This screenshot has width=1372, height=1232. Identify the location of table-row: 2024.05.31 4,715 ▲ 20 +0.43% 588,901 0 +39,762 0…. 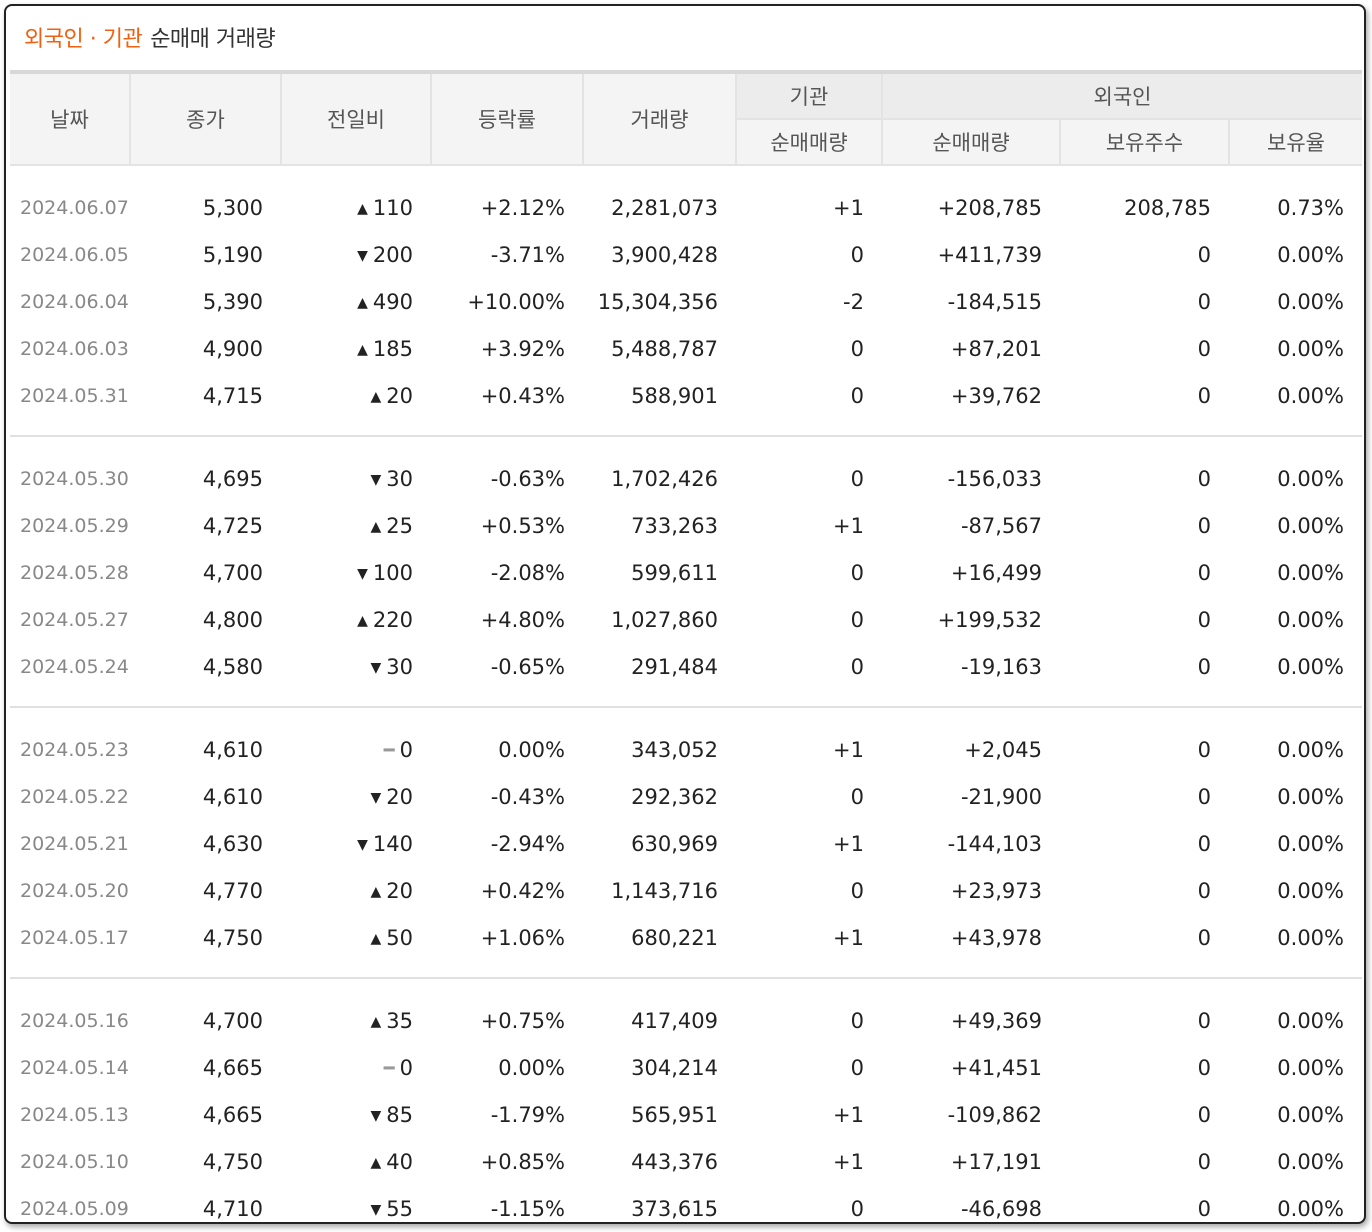
(686, 395).